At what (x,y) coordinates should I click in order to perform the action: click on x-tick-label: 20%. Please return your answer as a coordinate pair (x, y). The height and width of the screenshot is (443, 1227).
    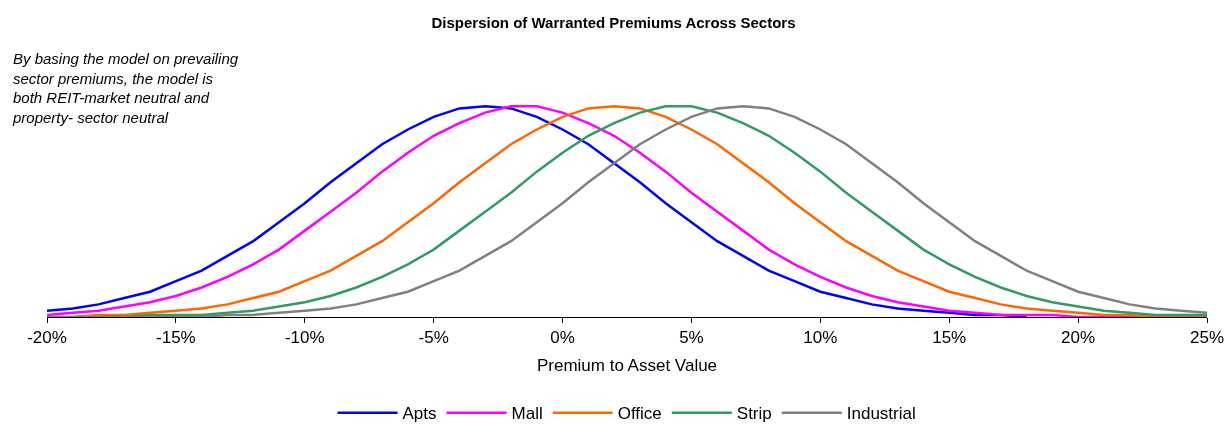
    Looking at the image, I should click on (1078, 338).